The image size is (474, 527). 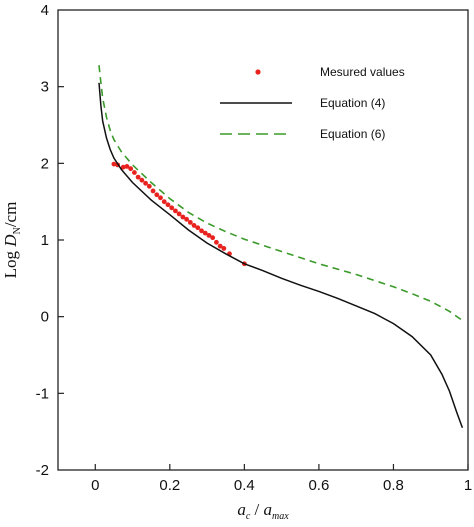 I want to click on legend-label: Equation (6), so click(x=352, y=134).